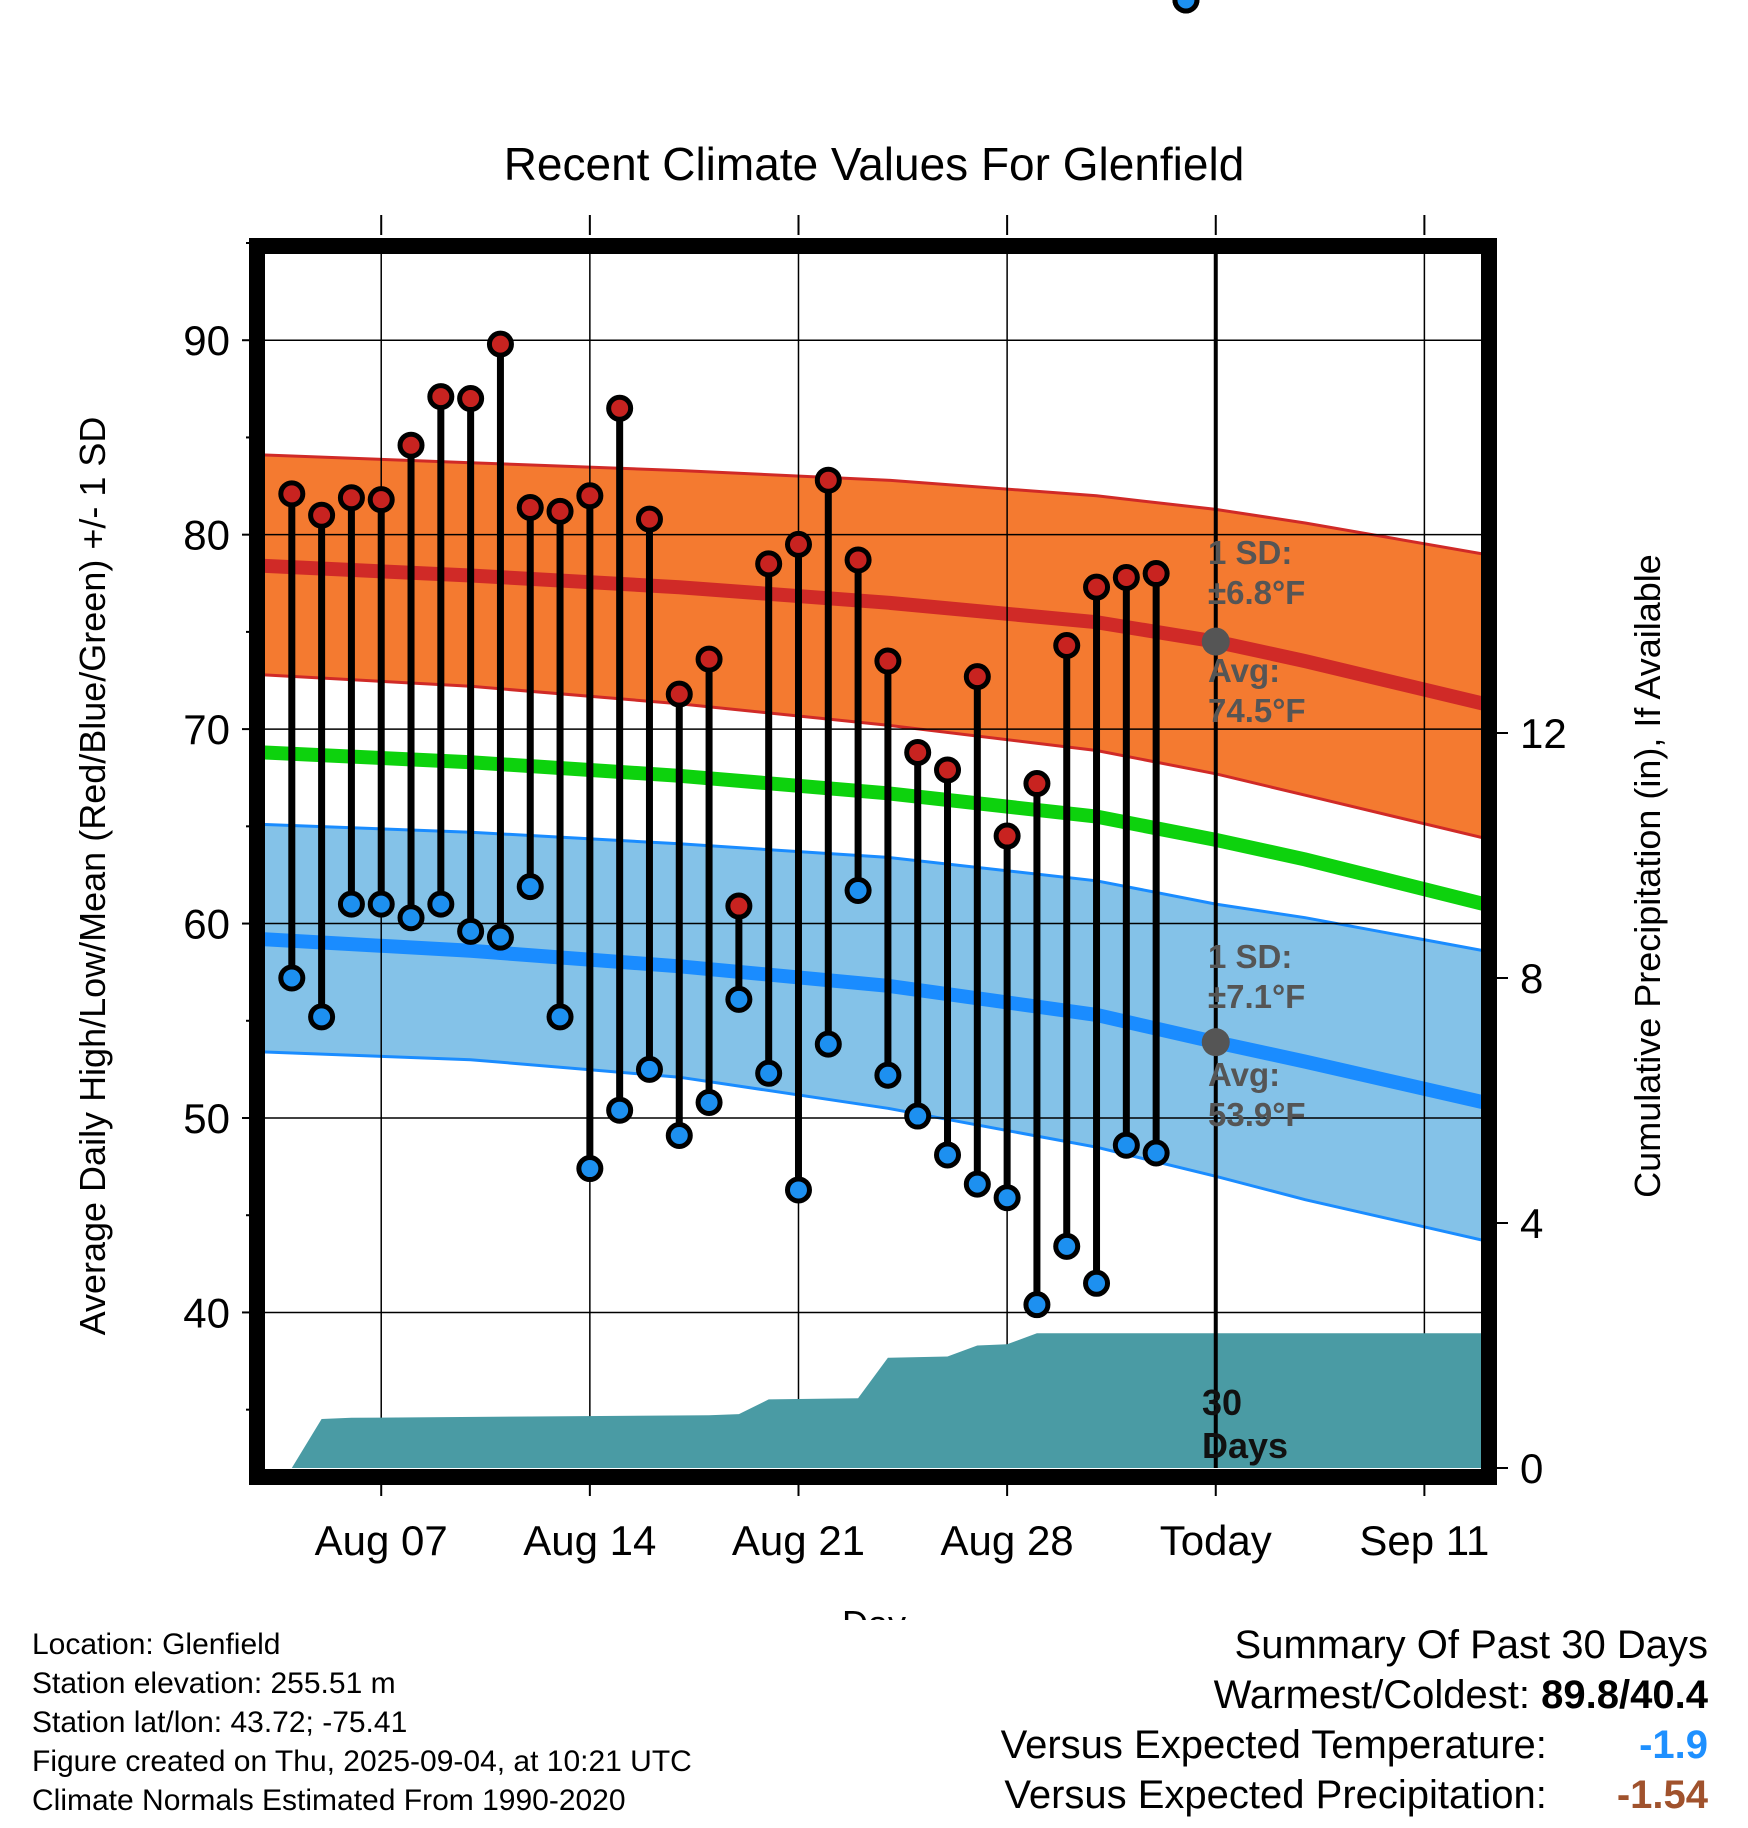  What do you see at coordinates (220, 1722) in the screenshot?
I see `latlon-text: Station lat/lon: 43.72; -75.41` at bounding box center [220, 1722].